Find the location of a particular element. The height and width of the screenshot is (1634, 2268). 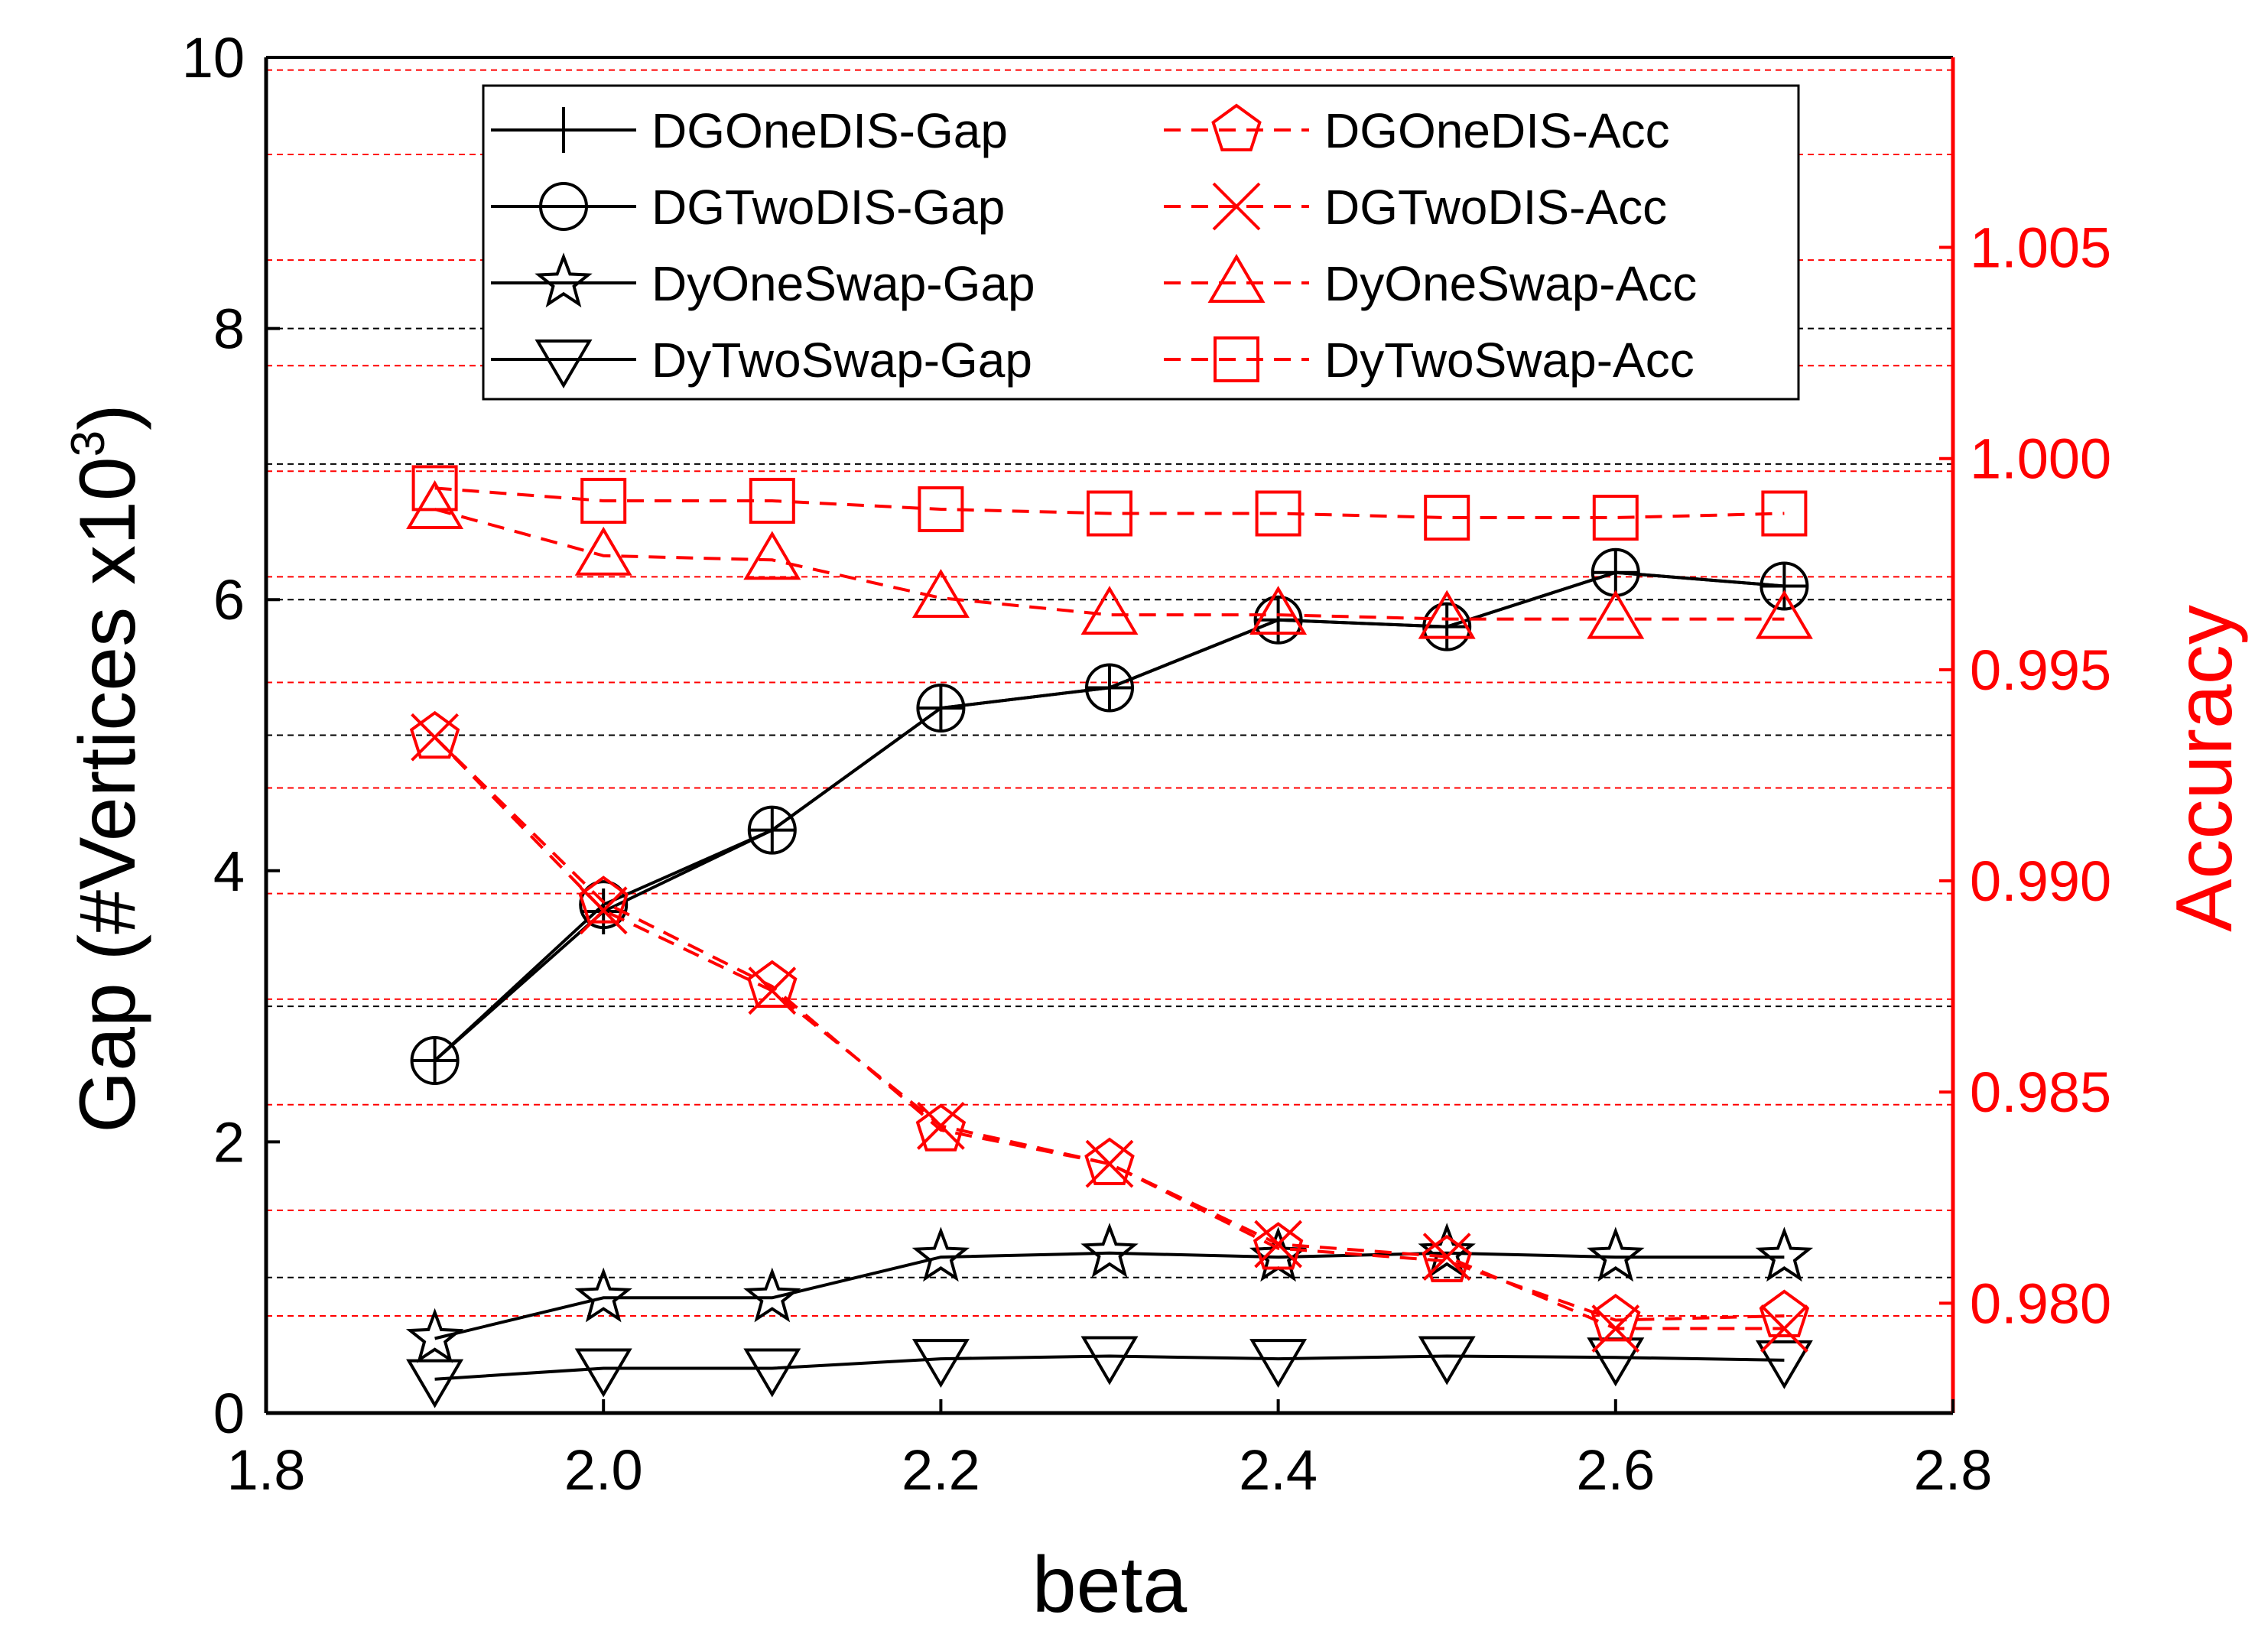

y-right-tick-label: 1.000 is located at coordinates (2040, 459).